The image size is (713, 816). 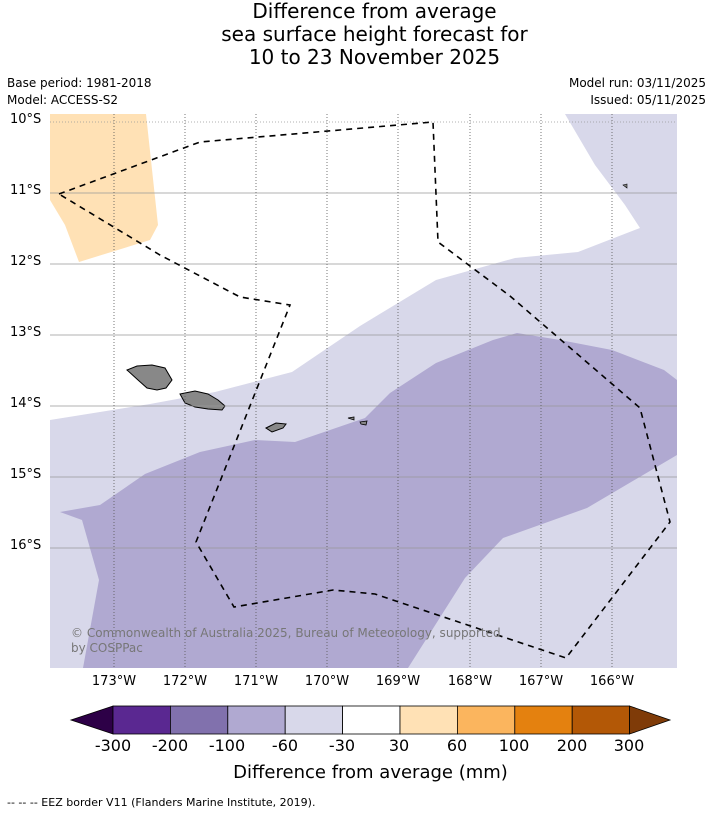 What do you see at coordinates (374, 57) in the screenshot?
I see `title-line-3: 10 to 23 November 2025` at bounding box center [374, 57].